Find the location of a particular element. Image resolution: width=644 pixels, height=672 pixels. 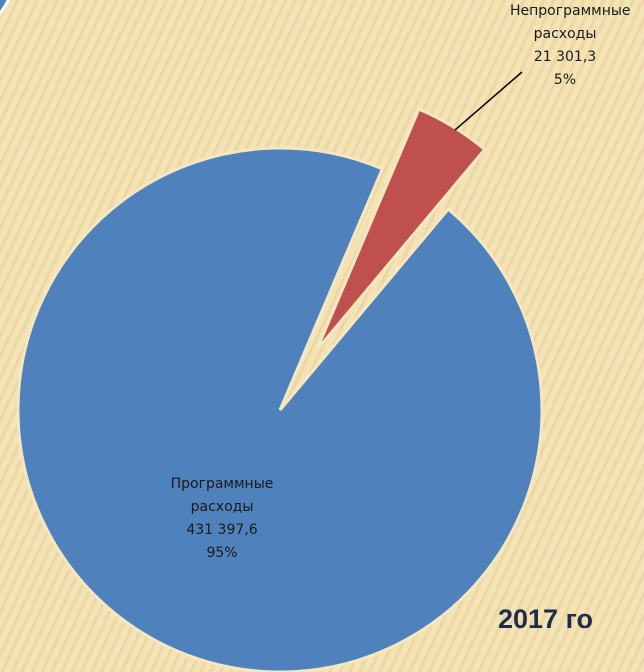

slice-percent: 5% is located at coordinates (565, 80).